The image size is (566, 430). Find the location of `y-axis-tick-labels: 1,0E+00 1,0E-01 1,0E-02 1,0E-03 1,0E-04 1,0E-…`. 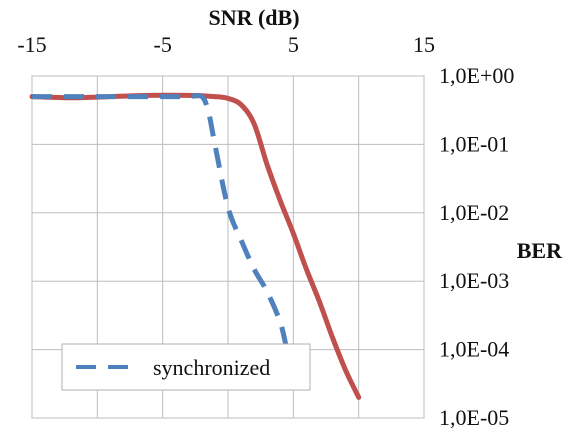

y-axis-tick-labels: 1,0E+00 1,0E-01 1,0E-02 1,0E-03 1,0E-04 1,0E-… is located at coordinates (476, 246).